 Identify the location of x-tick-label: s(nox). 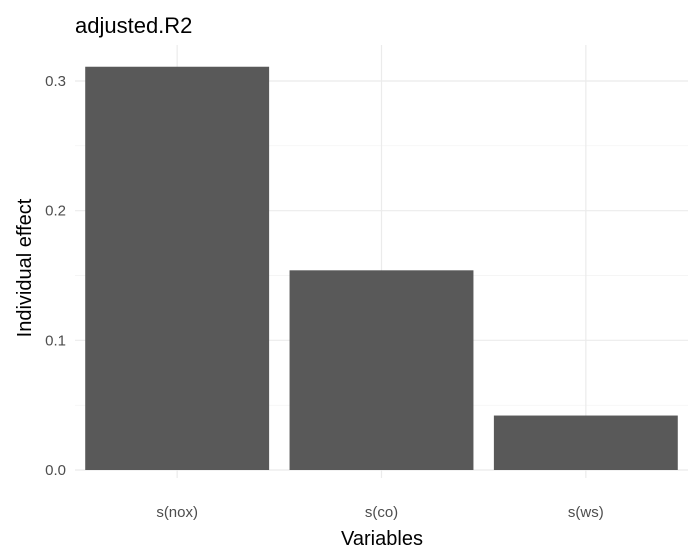
(177, 512).